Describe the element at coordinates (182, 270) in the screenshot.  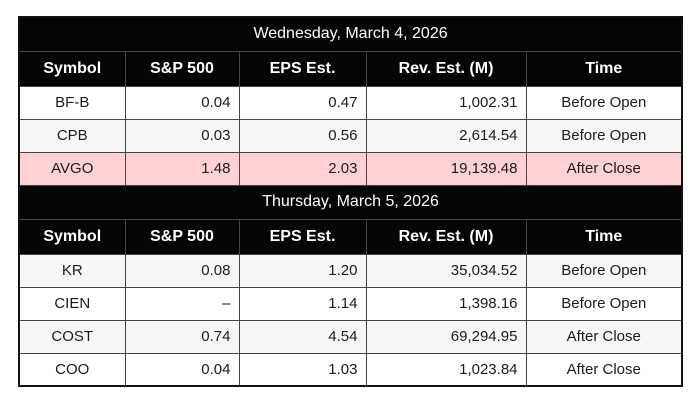
I see `sp500-cell: 0.08` at that location.